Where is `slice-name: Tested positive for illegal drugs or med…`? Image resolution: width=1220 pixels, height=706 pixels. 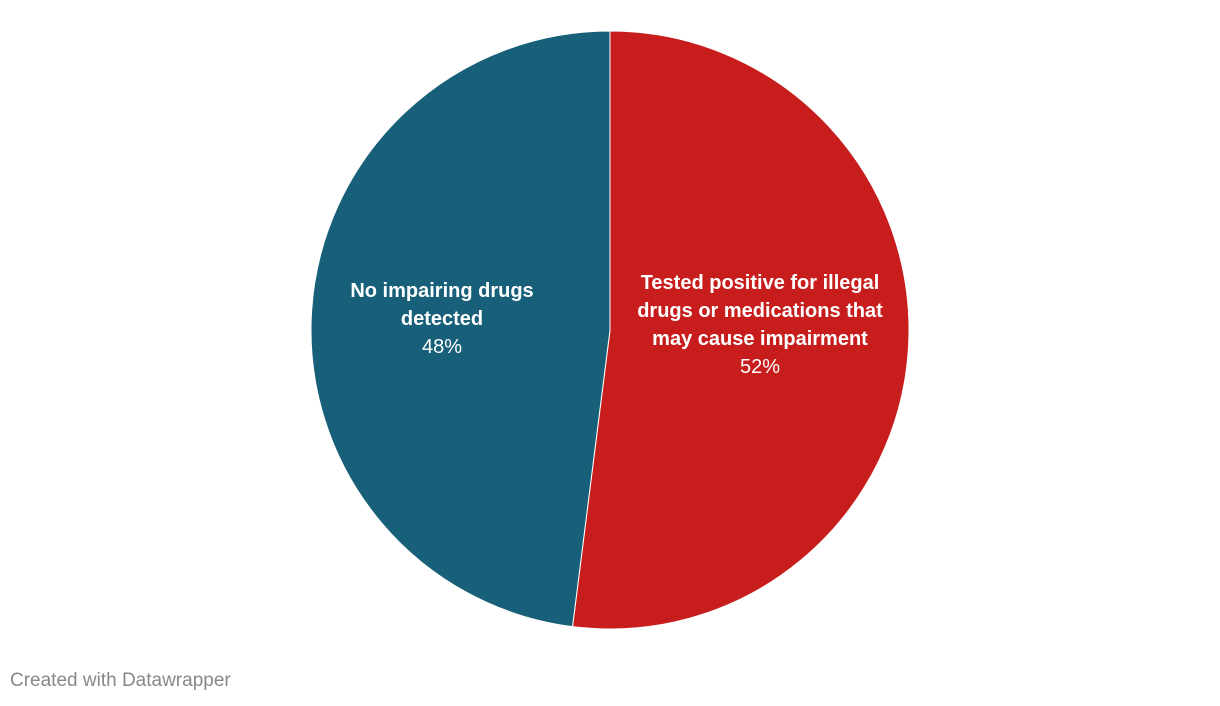
slice-name: Tested positive for illegal drugs or med… is located at coordinates (760, 311).